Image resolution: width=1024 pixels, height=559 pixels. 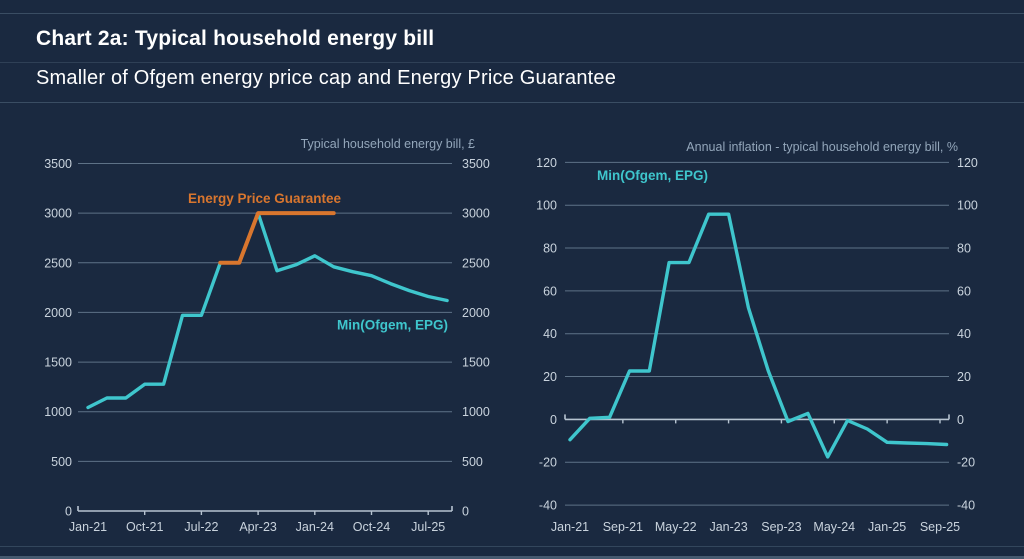 What do you see at coordinates (728, 527) in the screenshot?
I see `x-tick-label-Jan-23: Jan-23` at bounding box center [728, 527].